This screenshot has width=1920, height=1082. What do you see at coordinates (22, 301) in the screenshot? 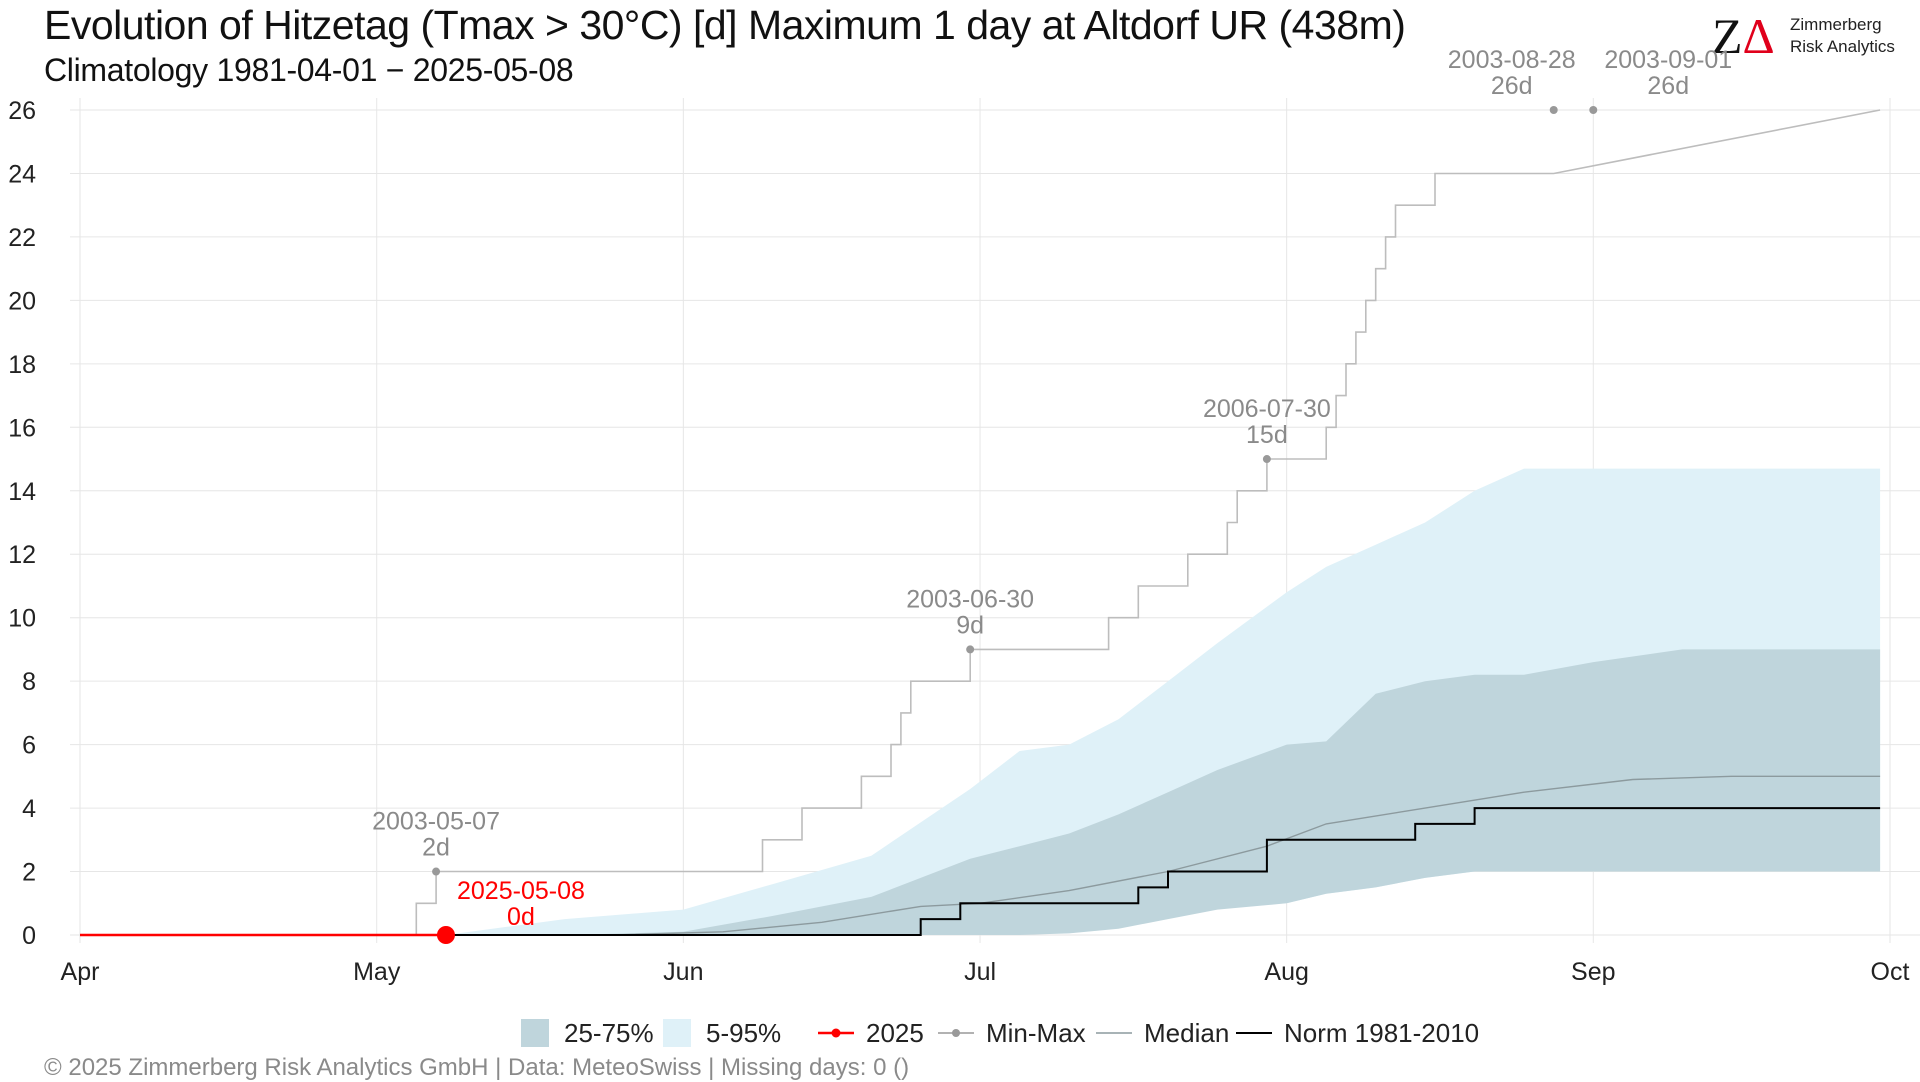
I see `y-tick-label: 20` at bounding box center [22, 301].